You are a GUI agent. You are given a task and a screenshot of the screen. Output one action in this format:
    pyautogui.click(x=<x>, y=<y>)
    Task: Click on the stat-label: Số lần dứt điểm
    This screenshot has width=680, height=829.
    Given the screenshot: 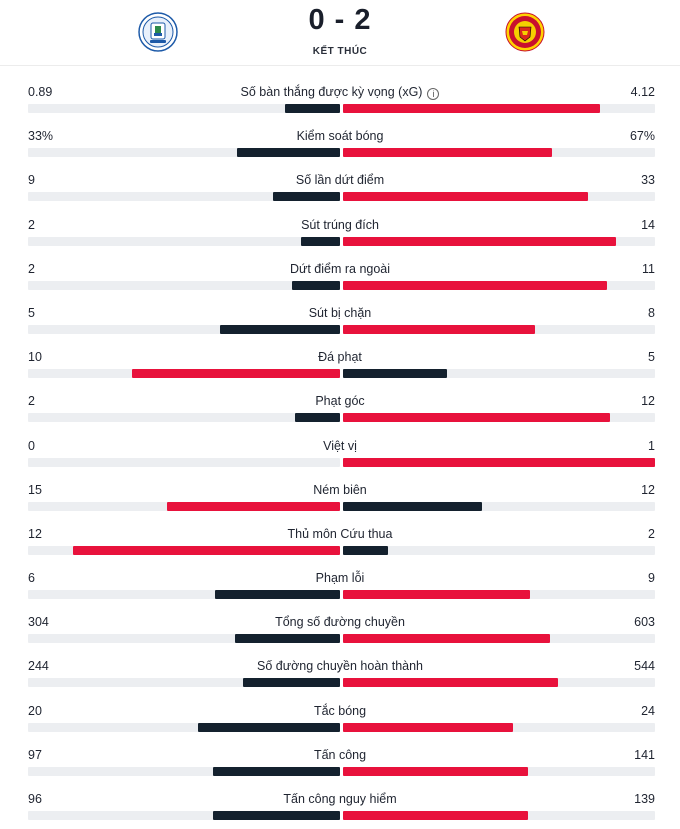 What is the action you would take?
    pyautogui.click(x=340, y=180)
    